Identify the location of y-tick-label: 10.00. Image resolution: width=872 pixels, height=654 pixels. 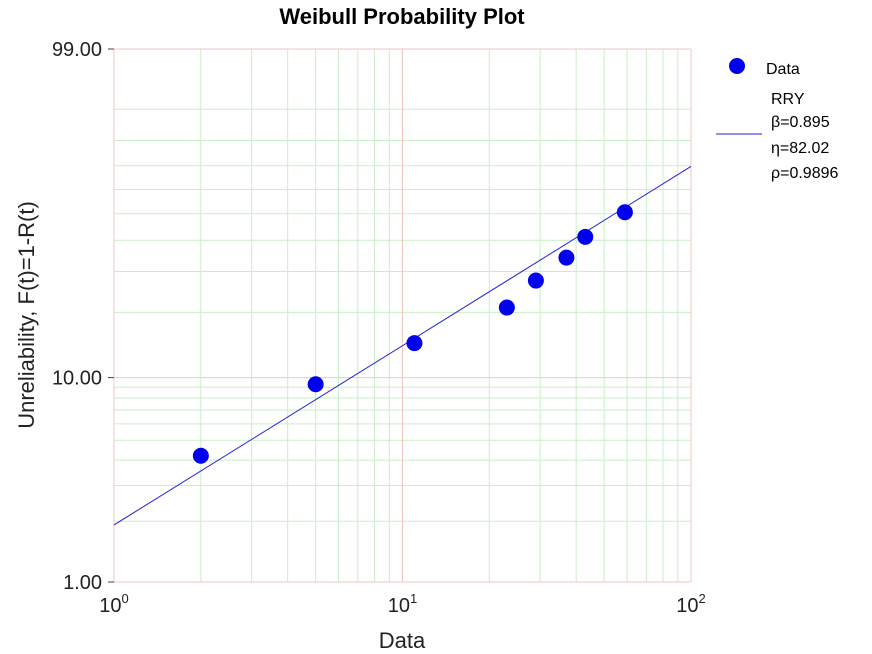
(77, 379).